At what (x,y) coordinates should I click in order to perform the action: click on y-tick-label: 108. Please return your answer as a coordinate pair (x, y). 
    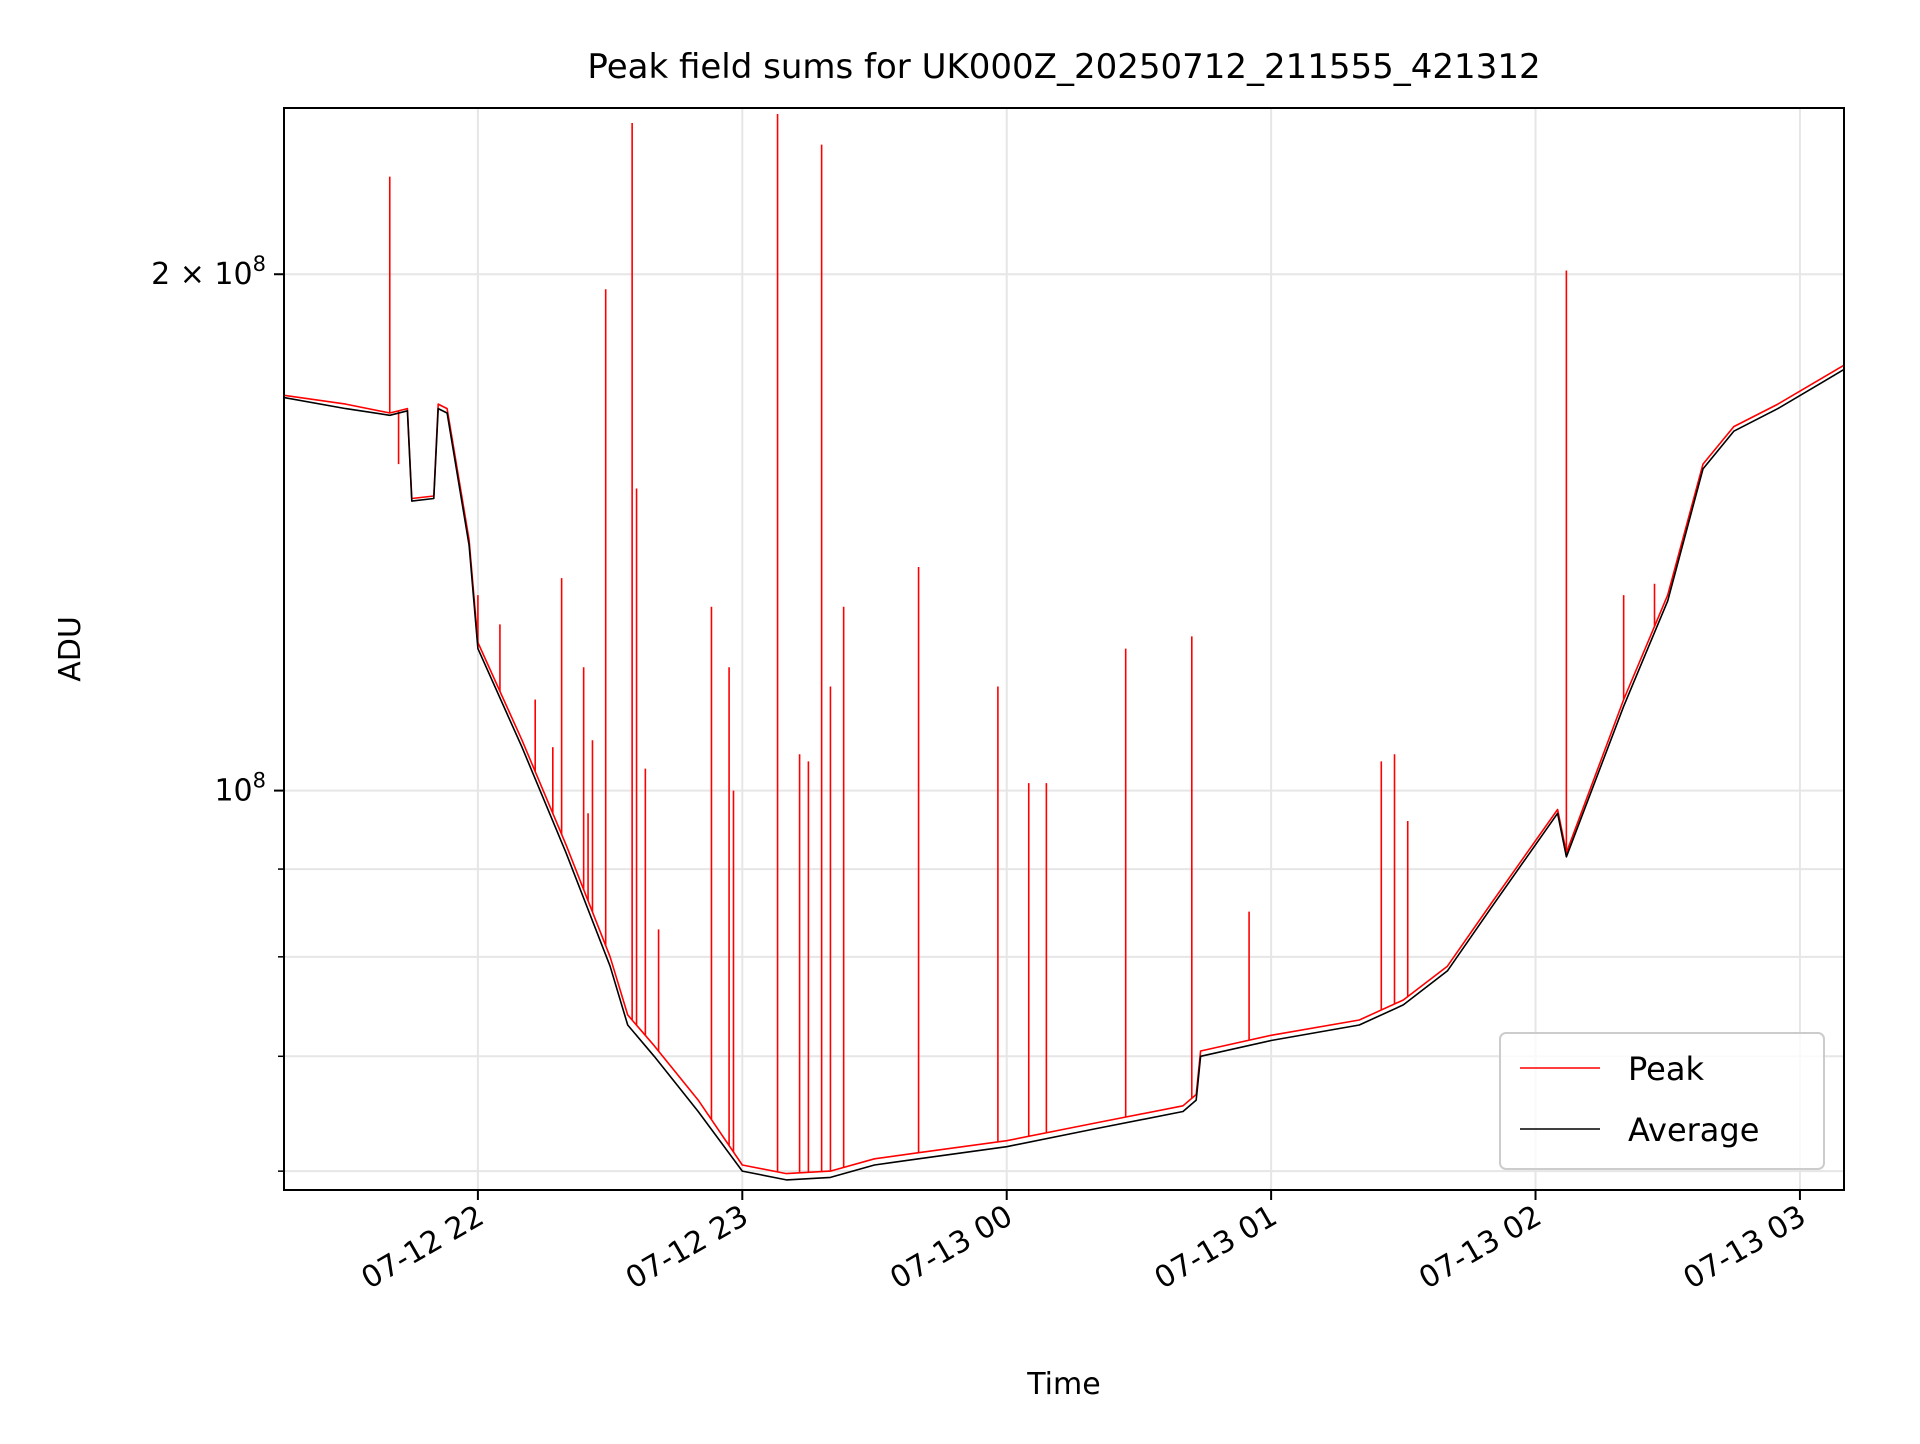
    Looking at the image, I should click on (240, 789).